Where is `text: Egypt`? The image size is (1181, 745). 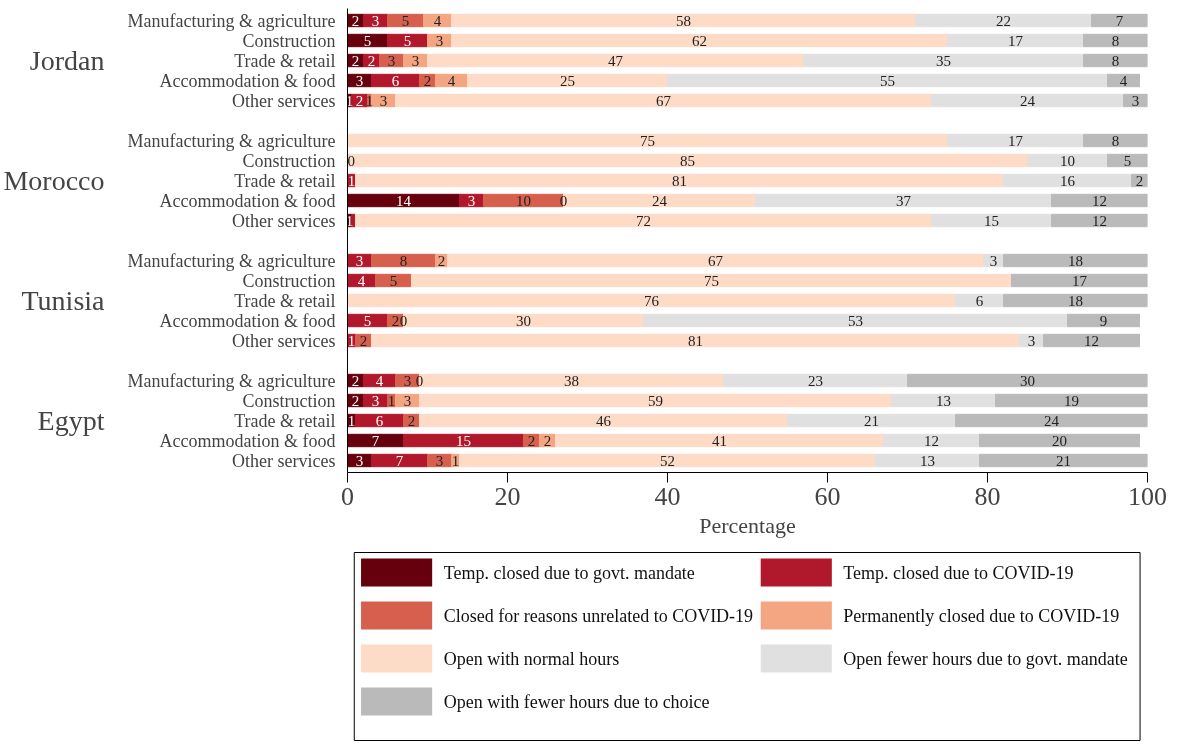 text: Egypt is located at coordinates (71, 420).